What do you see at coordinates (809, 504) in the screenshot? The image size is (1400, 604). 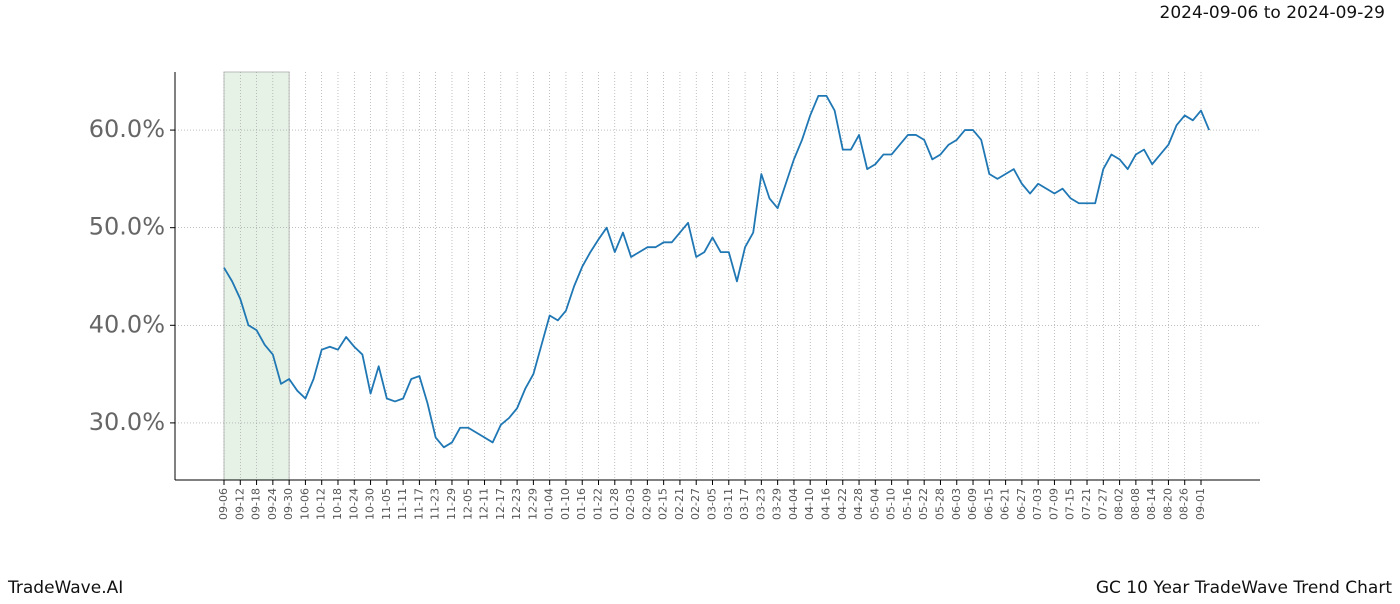 I see `x-tick-label: 04-10` at bounding box center [809, 504].